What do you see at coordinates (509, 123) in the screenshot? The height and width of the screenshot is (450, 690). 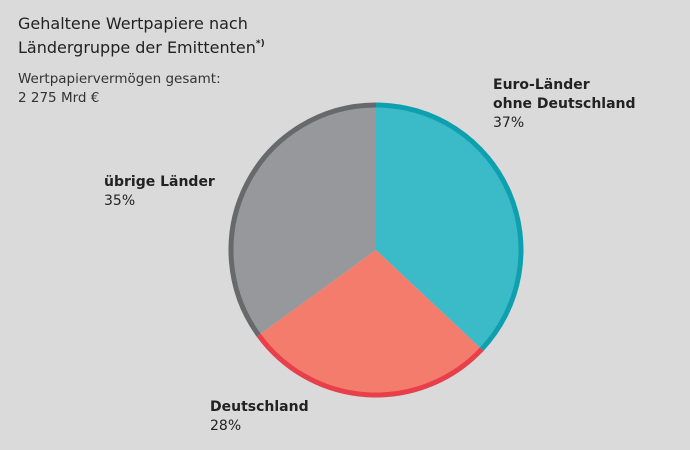 I see `value-label: 37%` at bounding box center [509, 123].